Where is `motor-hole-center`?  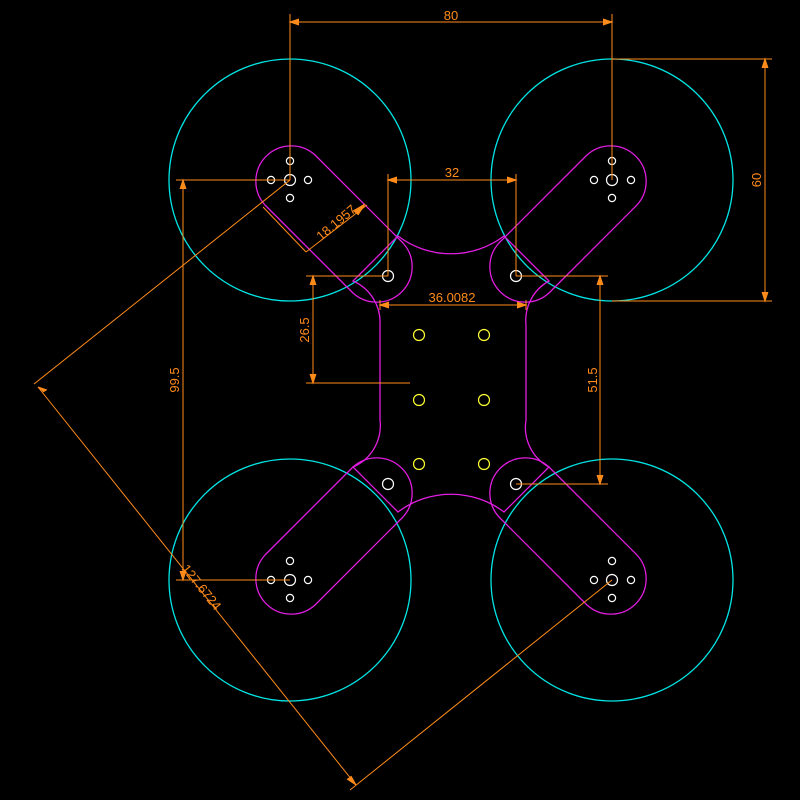 motor-hole-center is located at coordinates (612, 580).